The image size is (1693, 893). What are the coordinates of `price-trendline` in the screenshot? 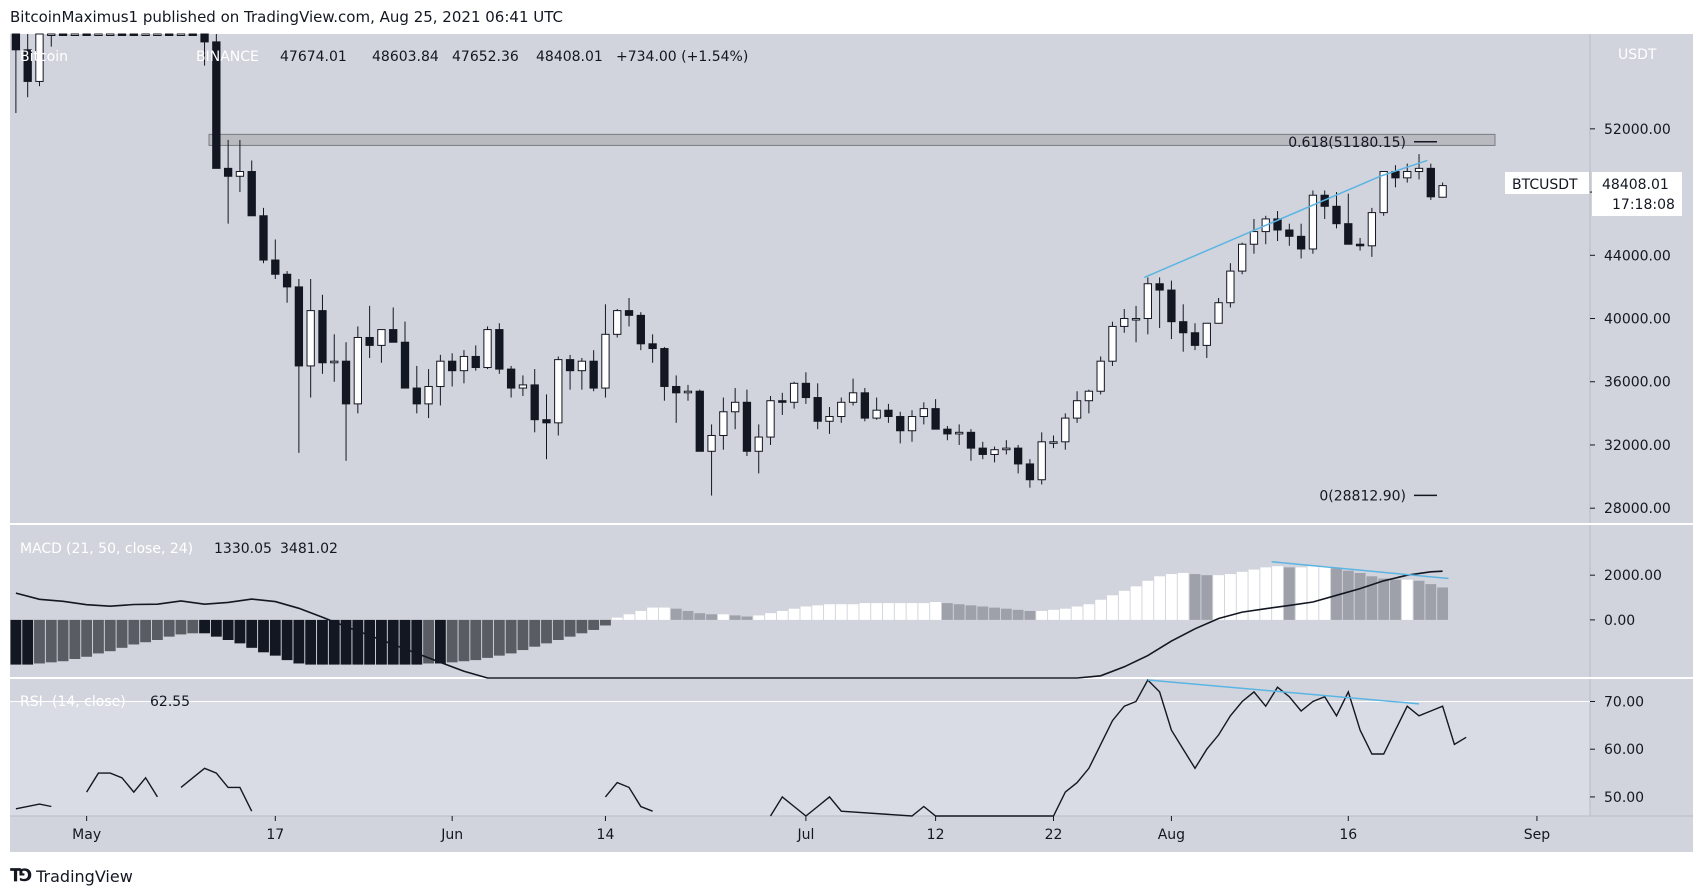 It's located at (1403, 168).